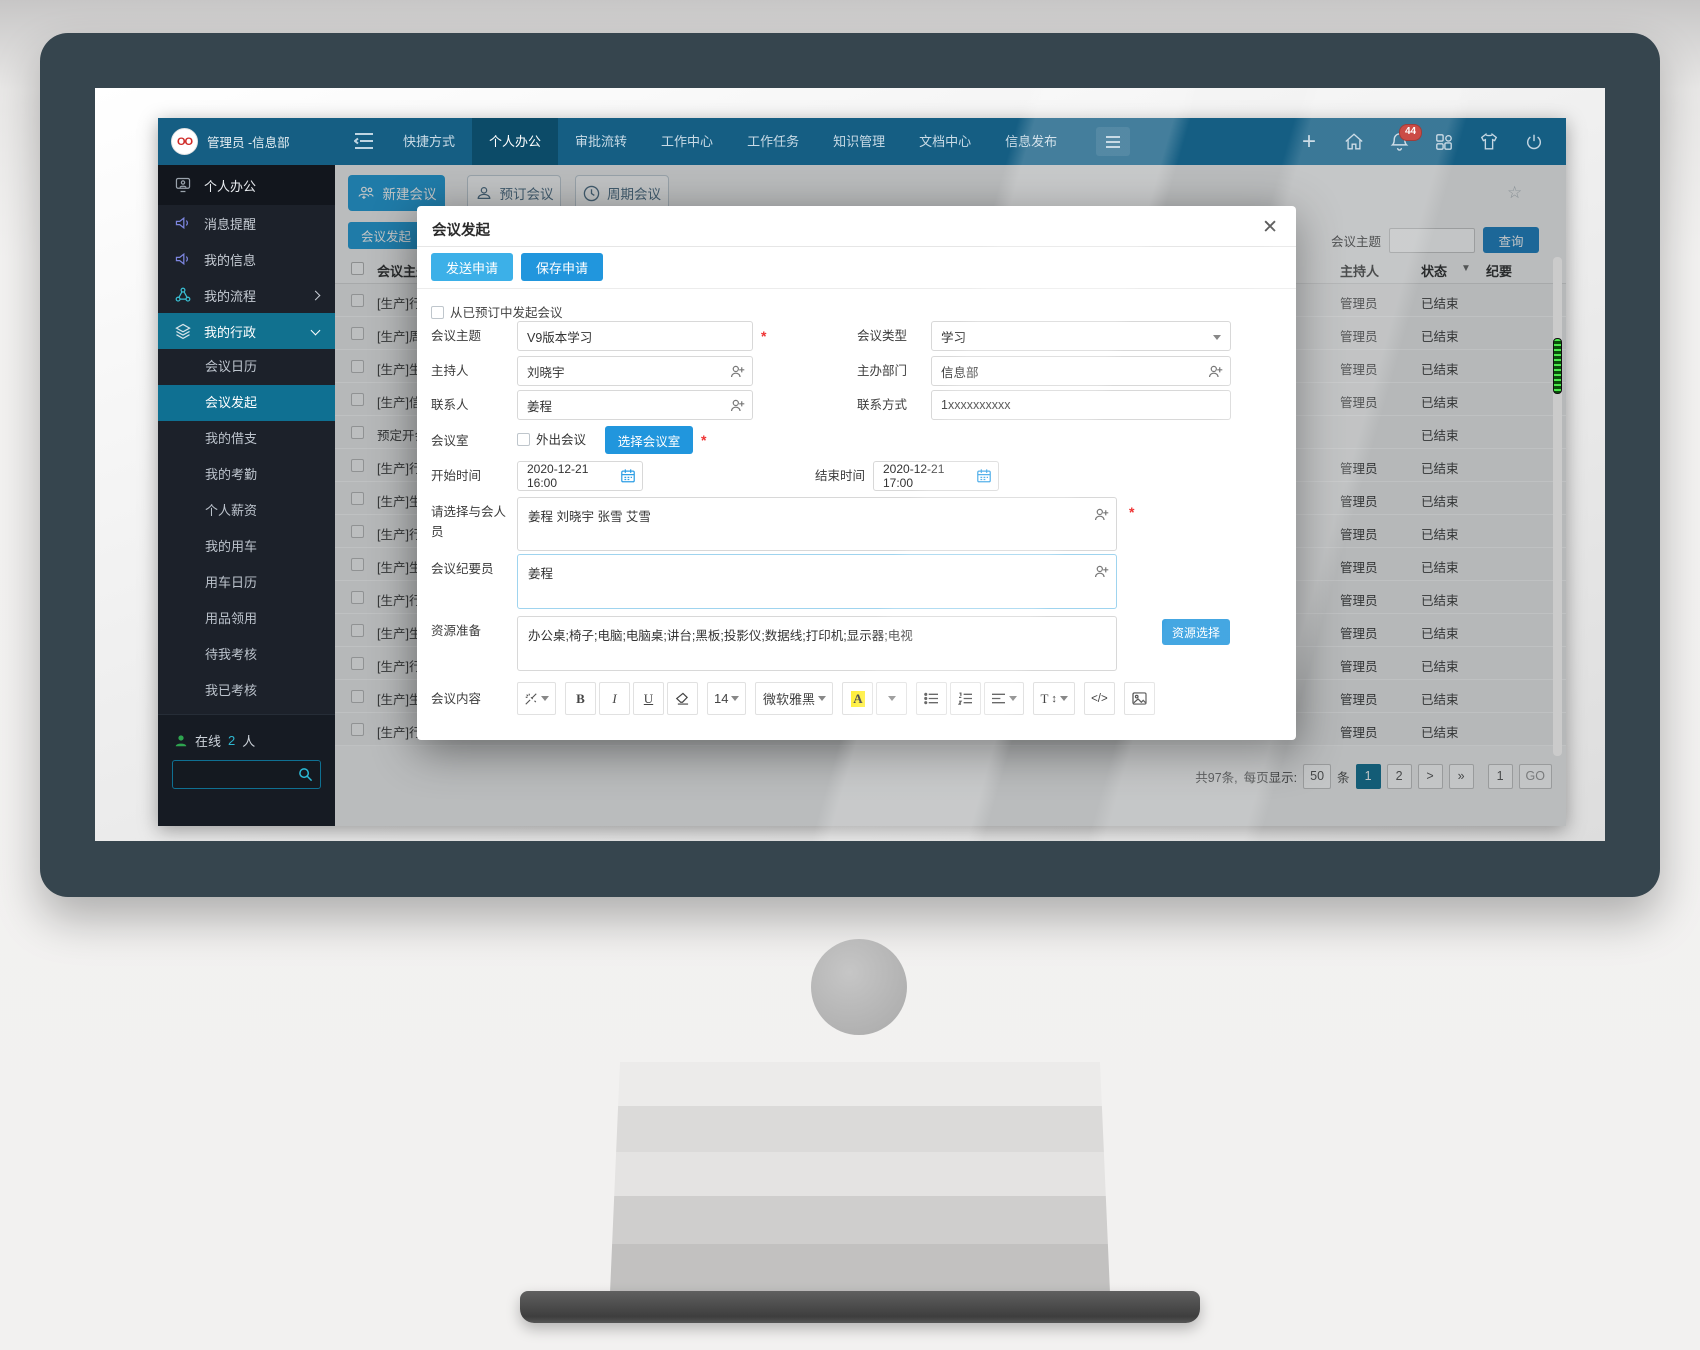 Image resolution: width=1700 pixels, height=1350 pixels. What do you see at coordinates (635, 371) in the screenshot?
I see `host-input: 刘晓宇` at bounding box center [635, 371].